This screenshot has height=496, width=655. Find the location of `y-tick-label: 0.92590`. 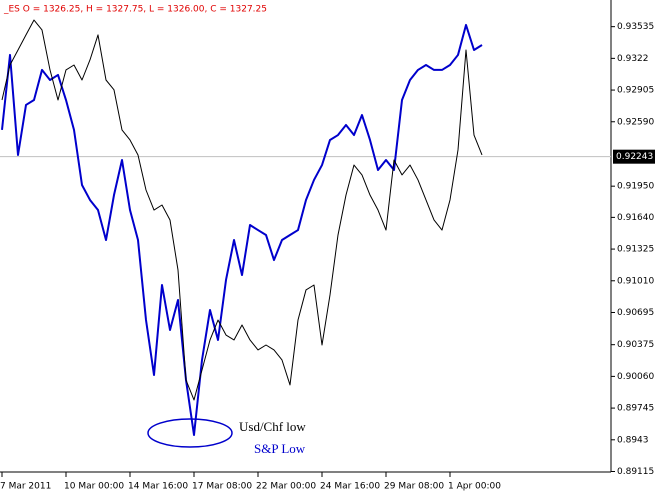

y-tick-label: 0.92590 is located at coordinates (635, 122).